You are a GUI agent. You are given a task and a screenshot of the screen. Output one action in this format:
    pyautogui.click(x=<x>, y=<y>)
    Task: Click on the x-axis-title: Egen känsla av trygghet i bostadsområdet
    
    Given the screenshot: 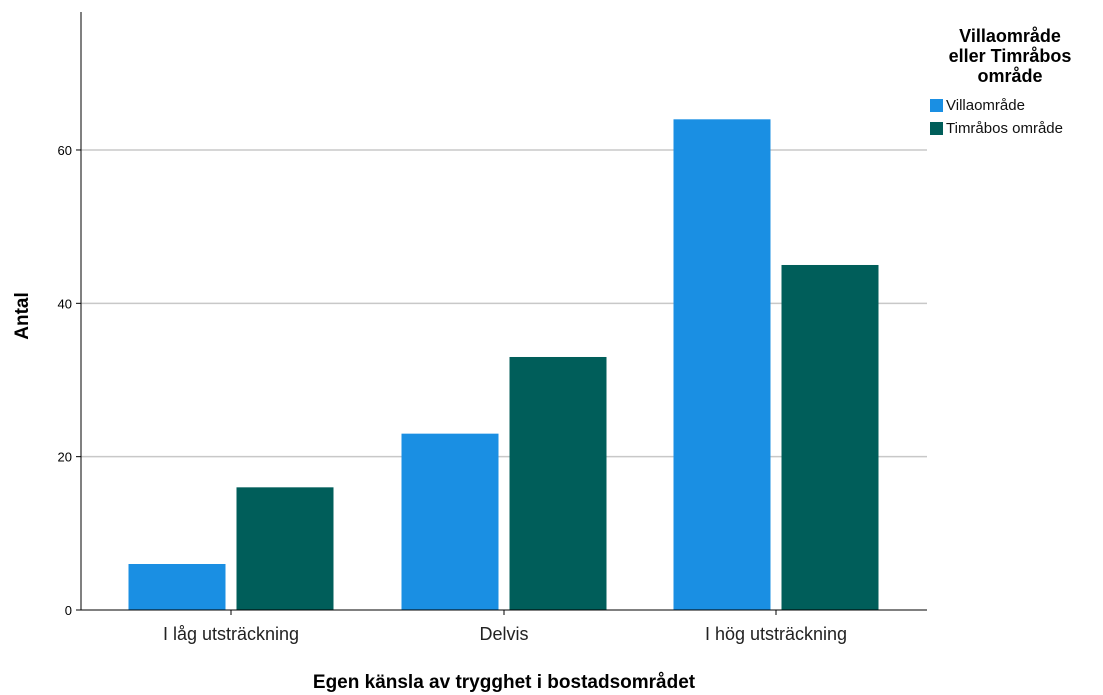 What is the action you would take?
    pyautogui.click(x=504, y=682)
    